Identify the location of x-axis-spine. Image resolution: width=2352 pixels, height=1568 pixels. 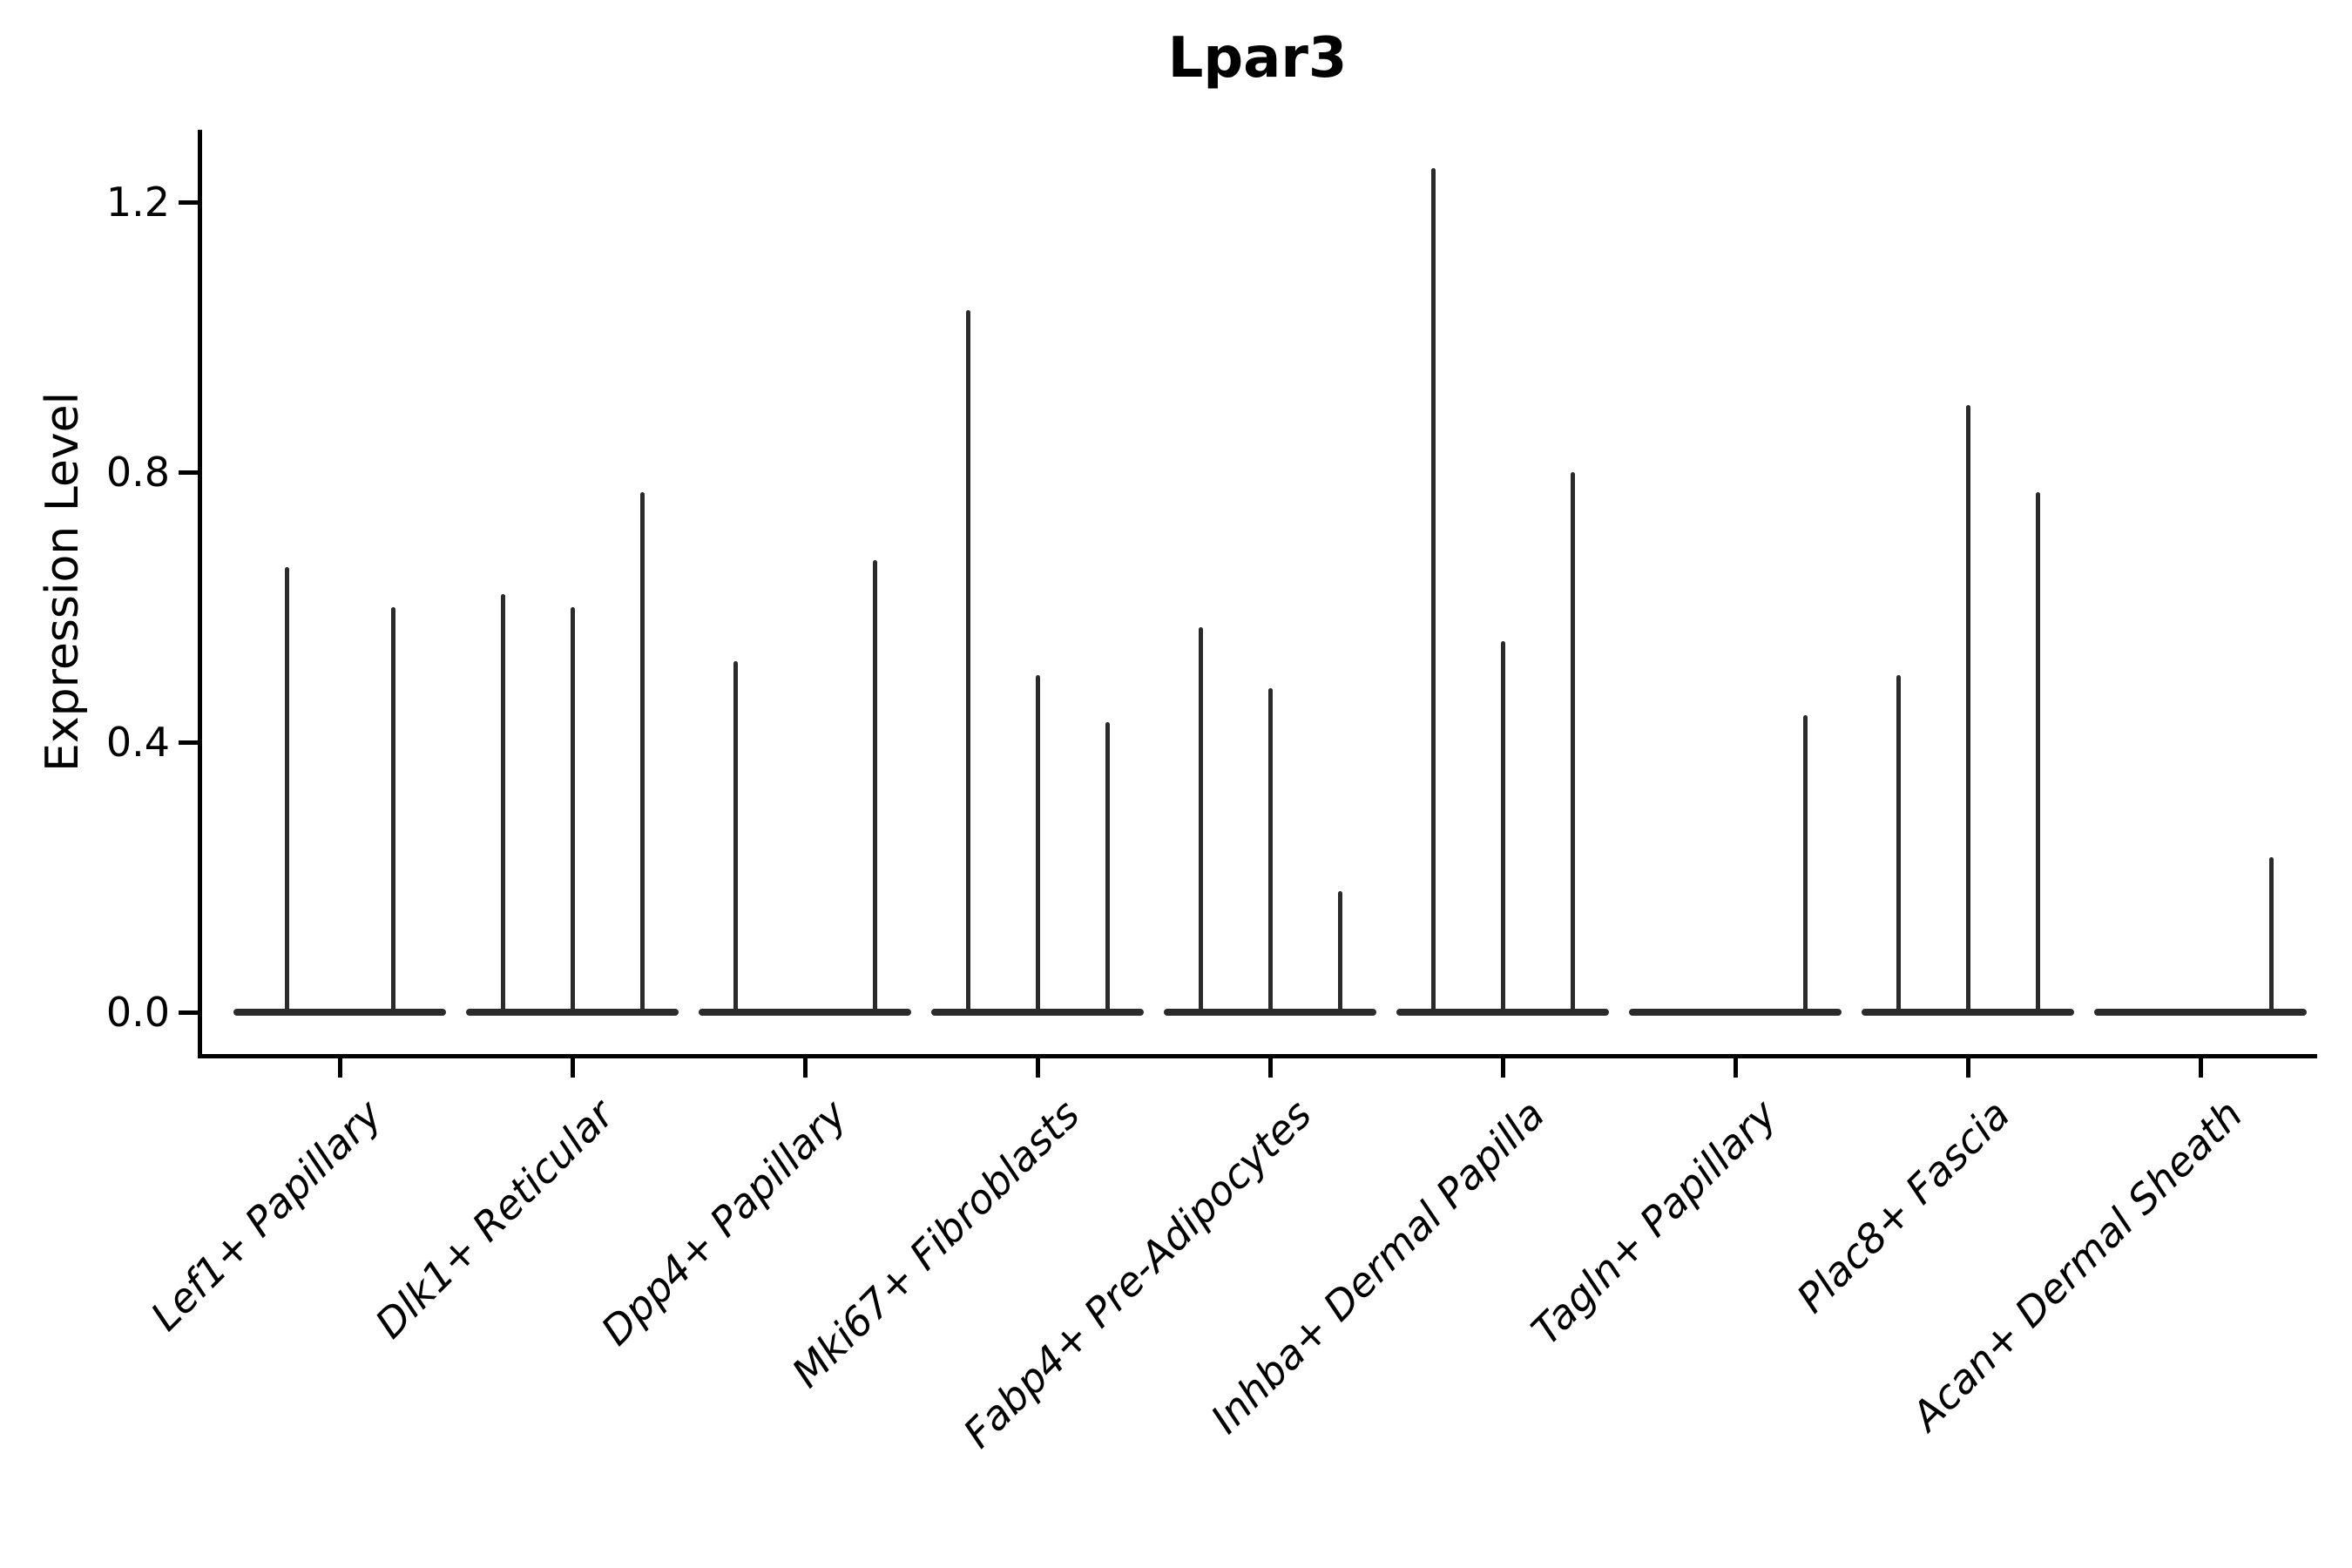
(1257, 1056).